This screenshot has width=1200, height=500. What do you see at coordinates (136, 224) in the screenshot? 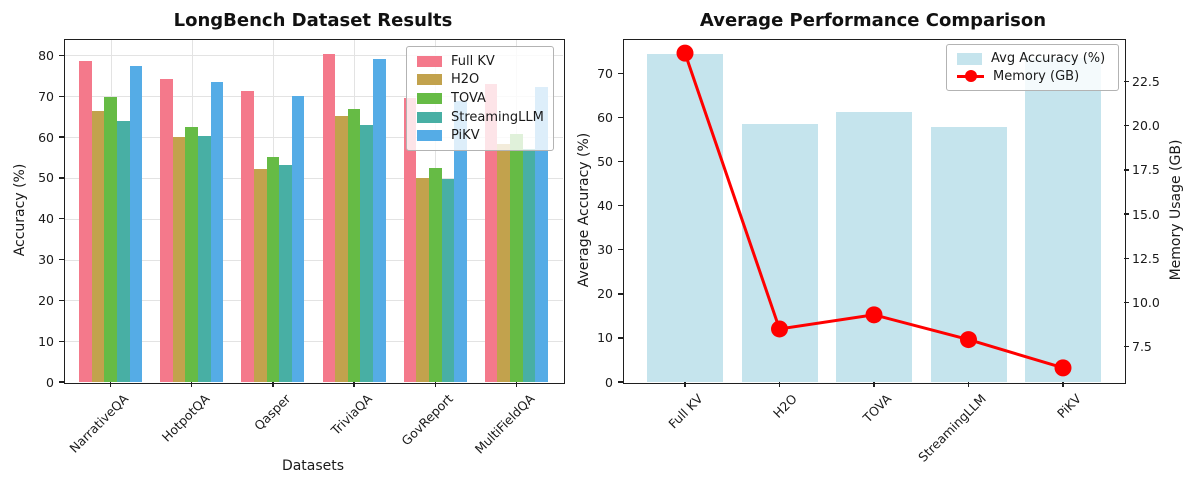
I see `bar-pikv-narrativeqa` at bounding box center [136, 224].